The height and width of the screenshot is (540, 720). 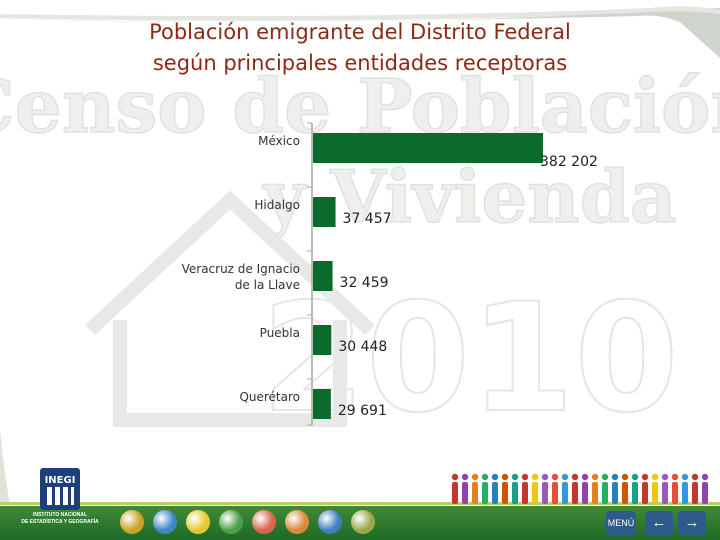 What do you see at coordinates (330, 522) in the screenshot?
I see `map-icon` at bounding box center [330, 522].